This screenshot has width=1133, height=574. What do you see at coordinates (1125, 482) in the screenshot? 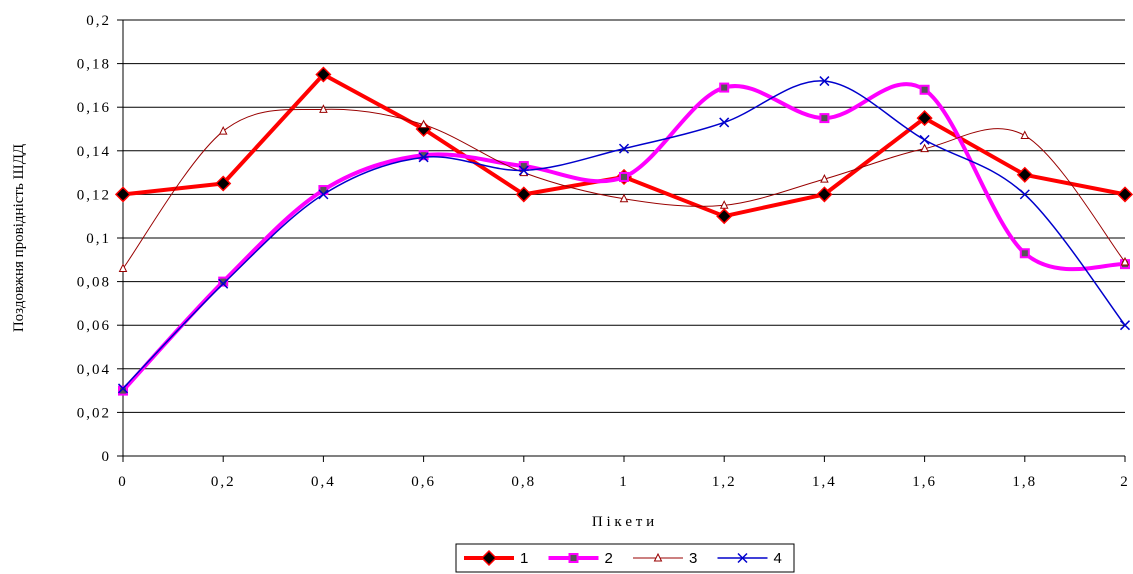
I see `x-tick-label: 2` at bounding box center [1125, 482].